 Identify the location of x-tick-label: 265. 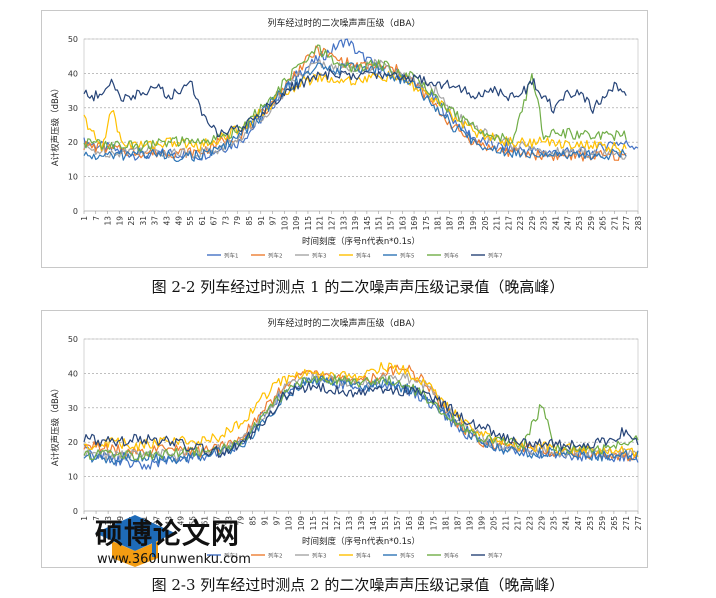
(614, 523).